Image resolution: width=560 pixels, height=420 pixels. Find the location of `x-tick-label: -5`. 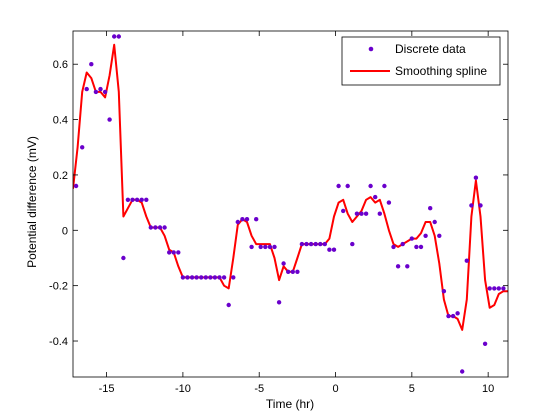

x-tick-label: -5 is located at coordinates (259, 389).